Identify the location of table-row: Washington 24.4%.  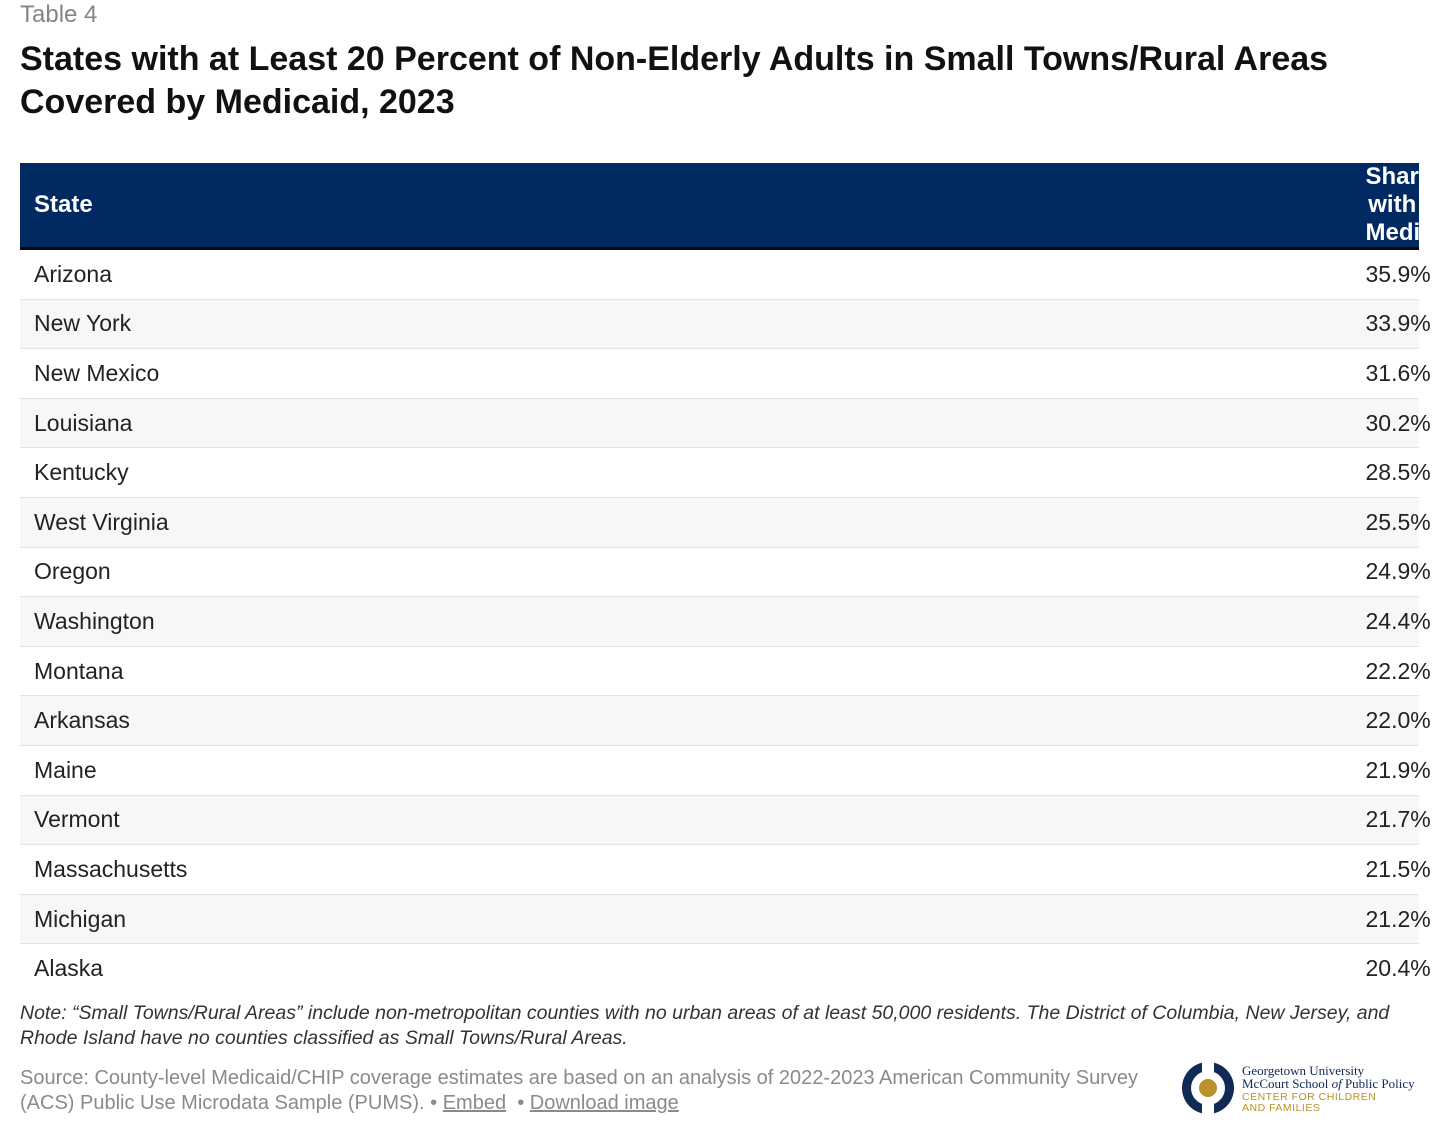
(725, 621).